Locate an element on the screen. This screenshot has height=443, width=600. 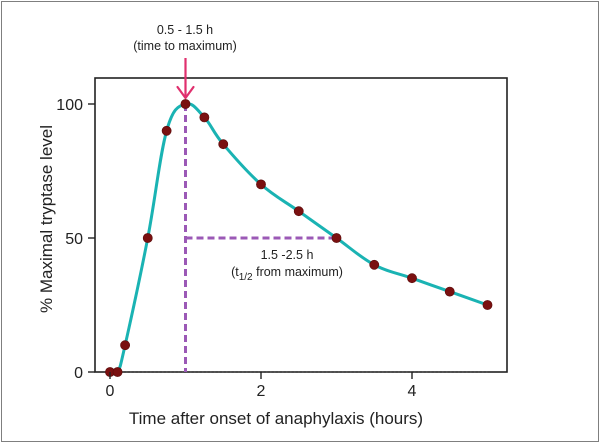
y-tick-label-2: 100 is located at coordinates (69, 105).